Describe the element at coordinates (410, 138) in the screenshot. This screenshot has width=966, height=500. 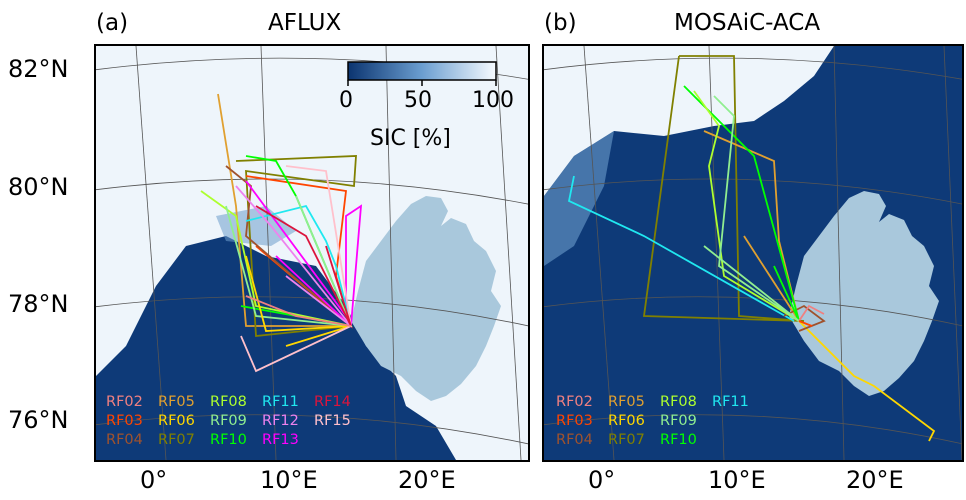
I see `cbar-label: SIC [%]` at that location.